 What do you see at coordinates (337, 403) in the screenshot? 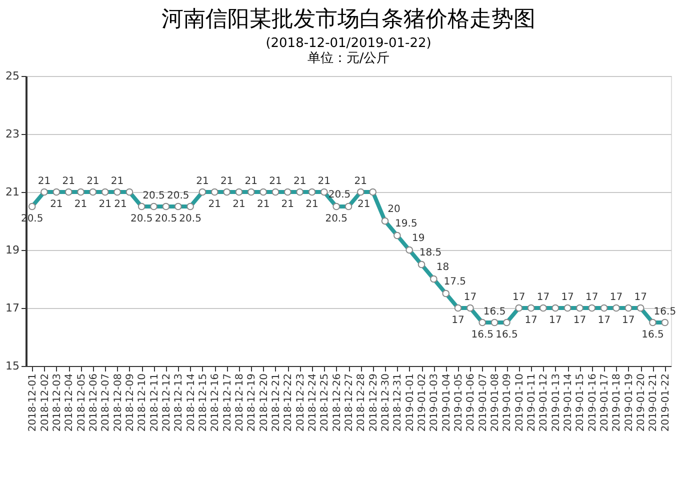
I see `x-tick-label: 2018-12-26` at bounding box center [337, 403].